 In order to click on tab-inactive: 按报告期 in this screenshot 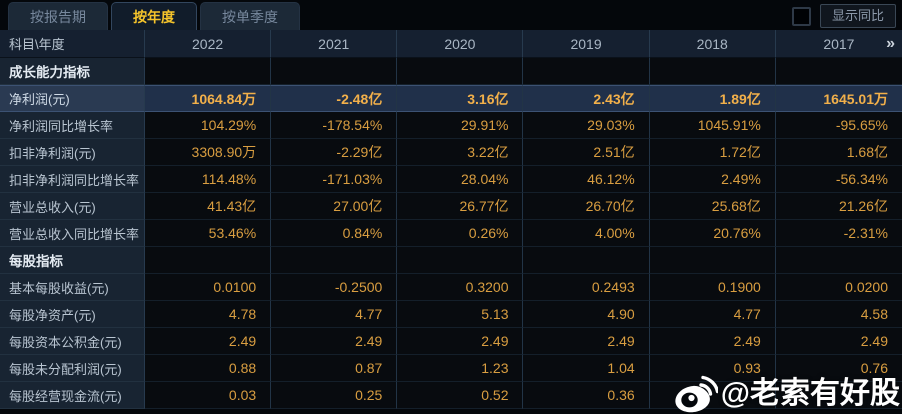, I will do `click(58, 16)`.